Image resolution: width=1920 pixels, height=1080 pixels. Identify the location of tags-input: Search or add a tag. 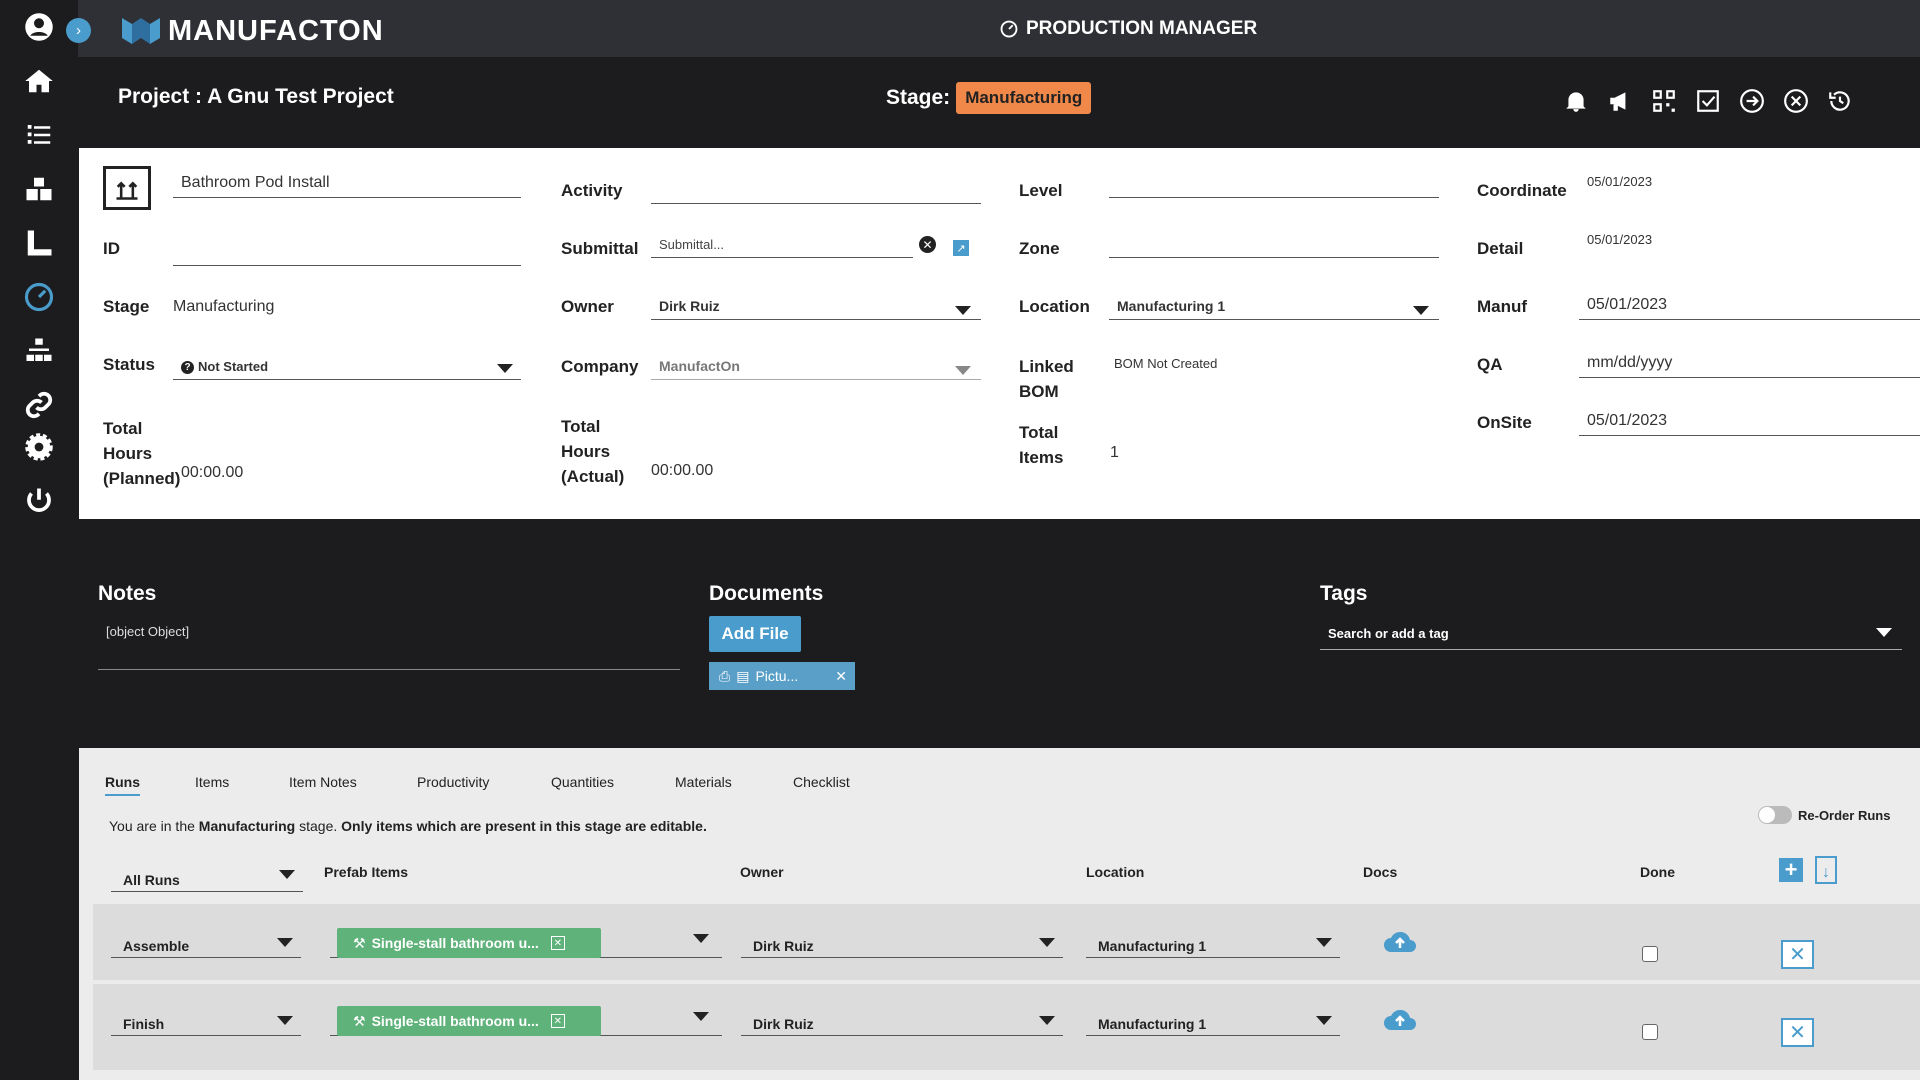
(1611, 634).